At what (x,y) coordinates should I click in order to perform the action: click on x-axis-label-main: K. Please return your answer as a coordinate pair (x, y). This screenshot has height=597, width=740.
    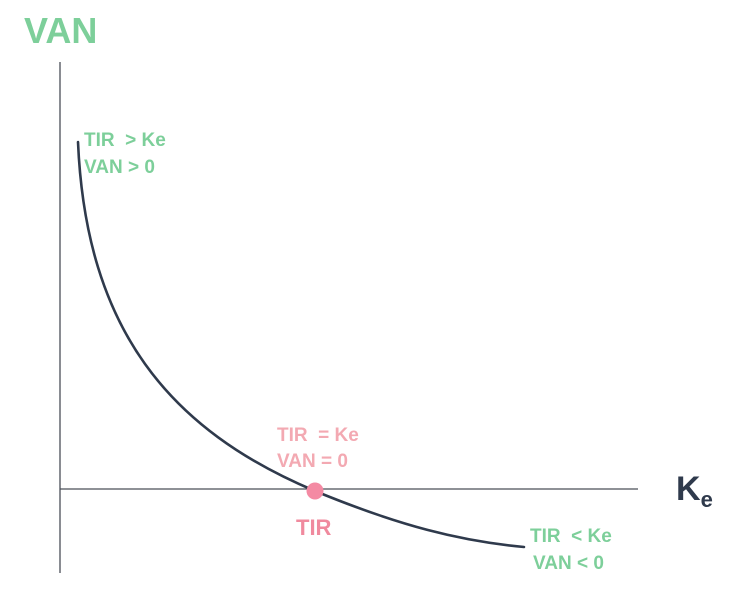
    Looking at the image, I should click on (688, 489).